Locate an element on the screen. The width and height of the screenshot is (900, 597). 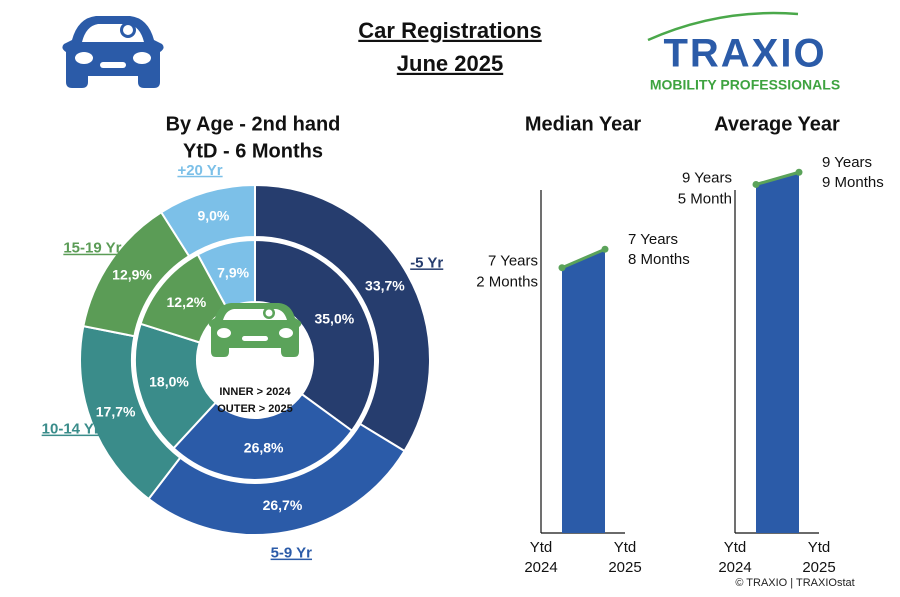
donut-title: By Age - 2nd hand is located at coordinates (253, 124).